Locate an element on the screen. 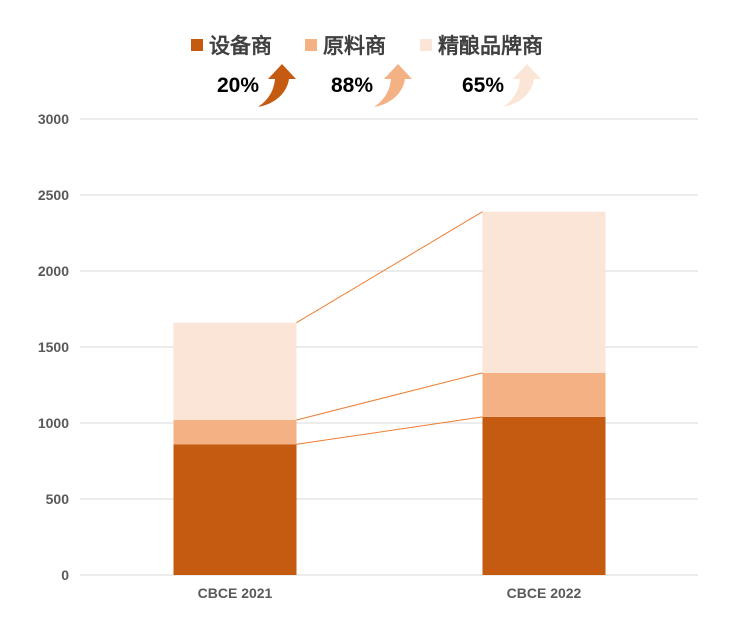 The image size is (733, 629). connector-lines is located at coordinates (389, 328).